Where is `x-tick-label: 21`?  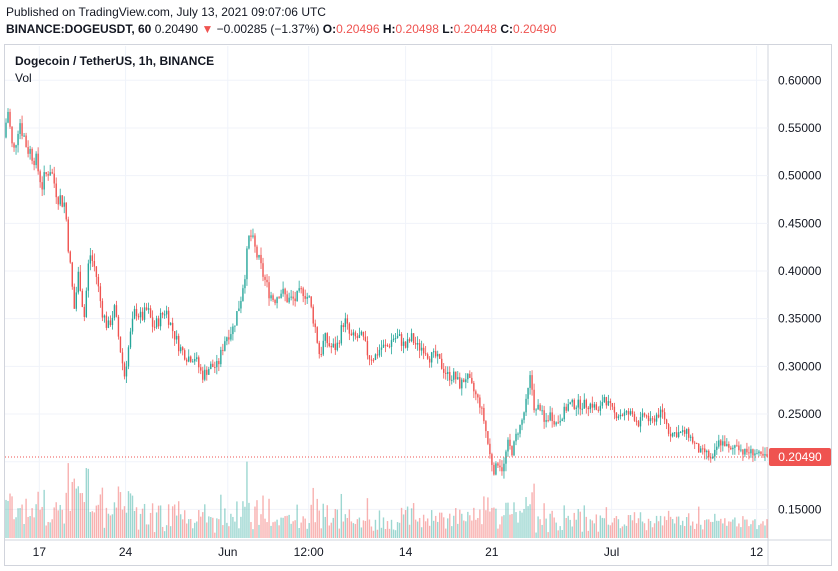 x-tick-label: 21 is located at coordinates (492, 552).